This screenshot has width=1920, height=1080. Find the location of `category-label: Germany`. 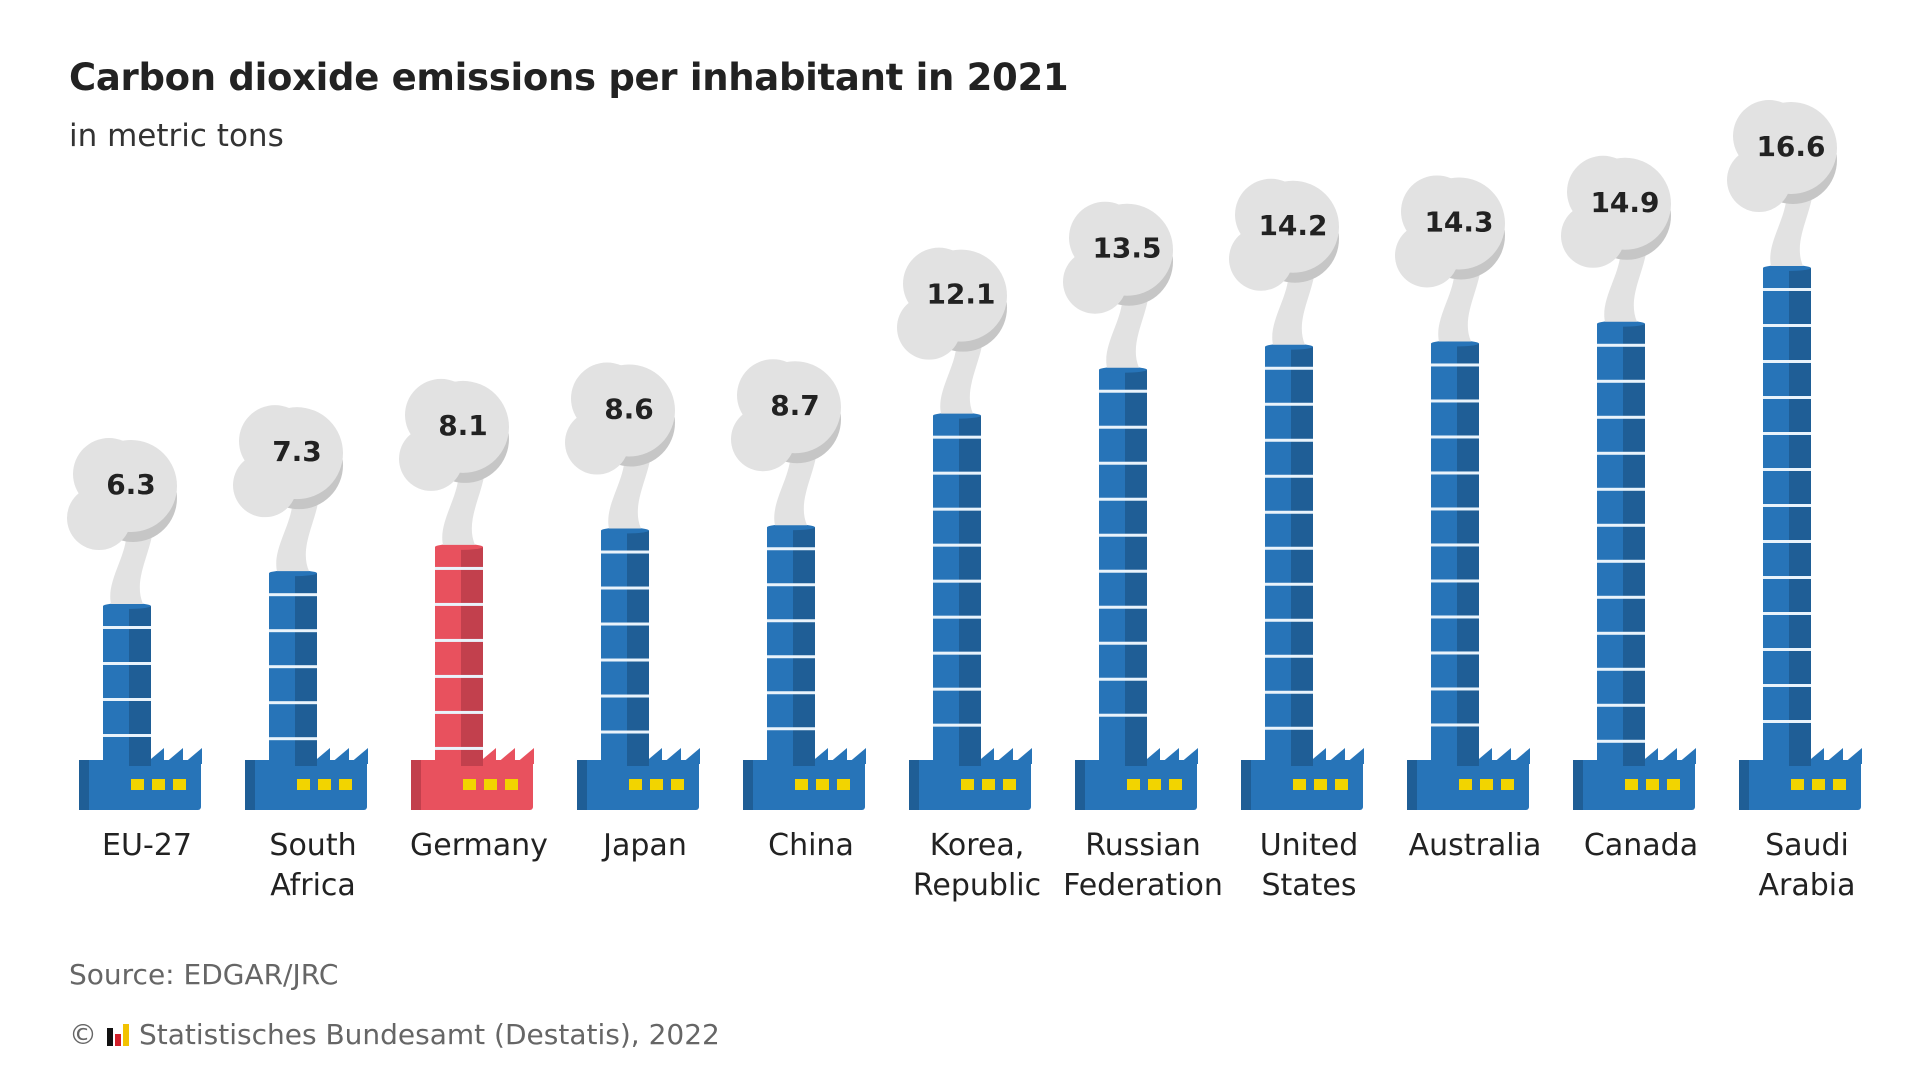

category-label: Germany is located at coordinates (479, 845).